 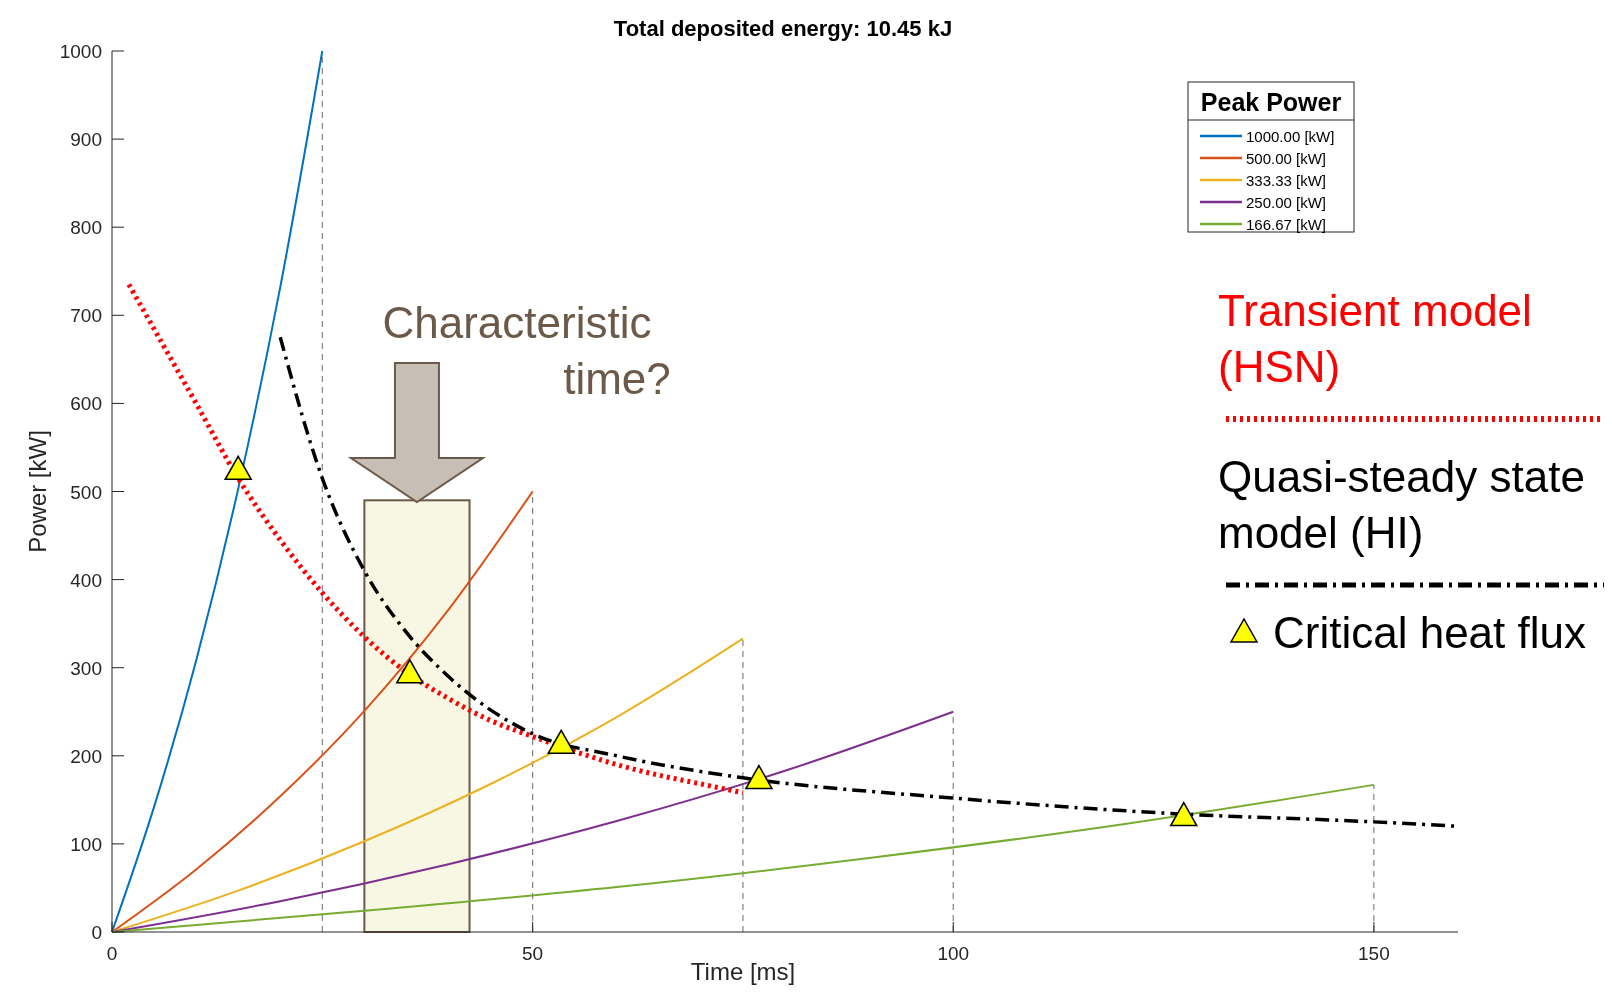 I want to click on legend-label: 500.00 [kW], so click(x=1286, y=158).